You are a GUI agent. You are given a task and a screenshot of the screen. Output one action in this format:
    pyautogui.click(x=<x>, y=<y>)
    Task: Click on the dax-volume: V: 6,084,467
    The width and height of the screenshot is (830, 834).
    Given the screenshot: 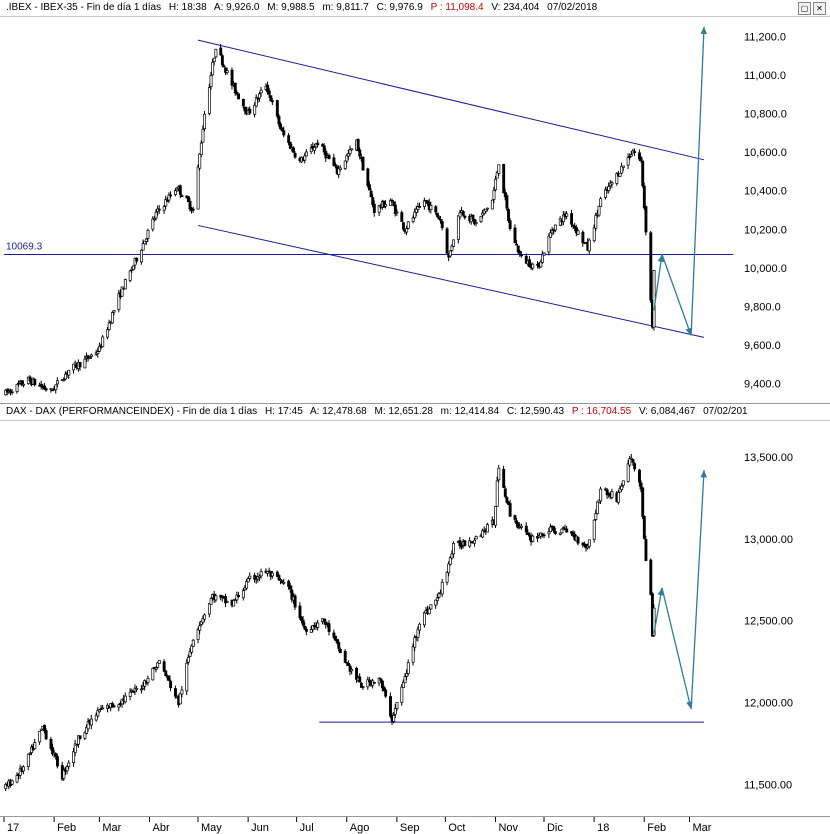 What is the action you would take?
    pyautogui.click(x=667, y=411)
    